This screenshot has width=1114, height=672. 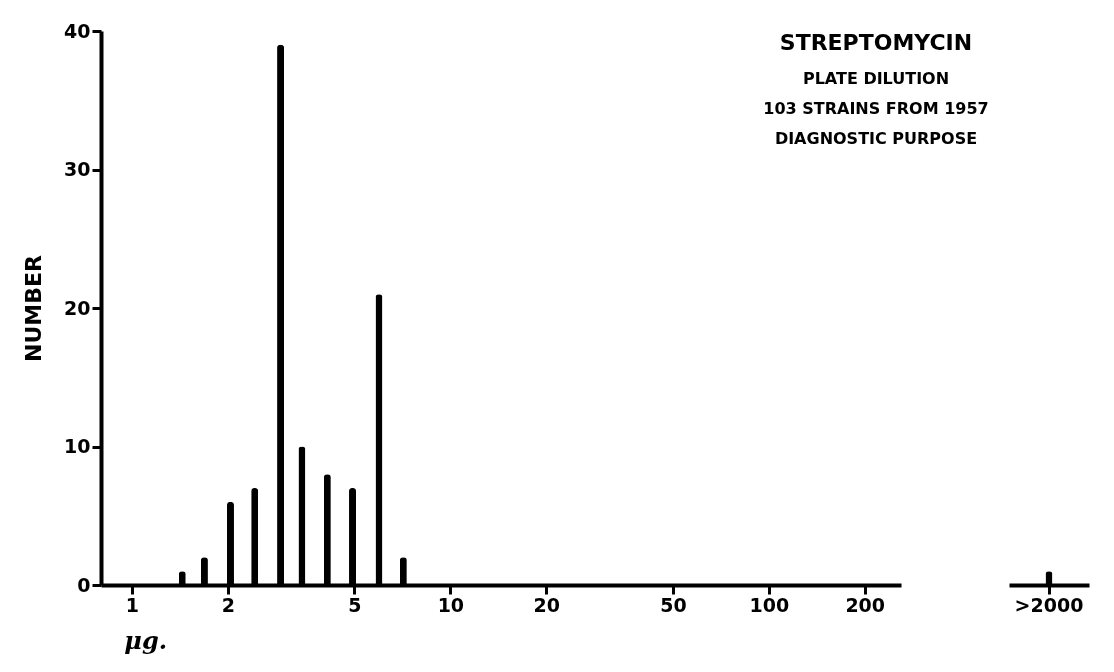 I want to click on x-tick-label: 200, so click(x=865, y=604).